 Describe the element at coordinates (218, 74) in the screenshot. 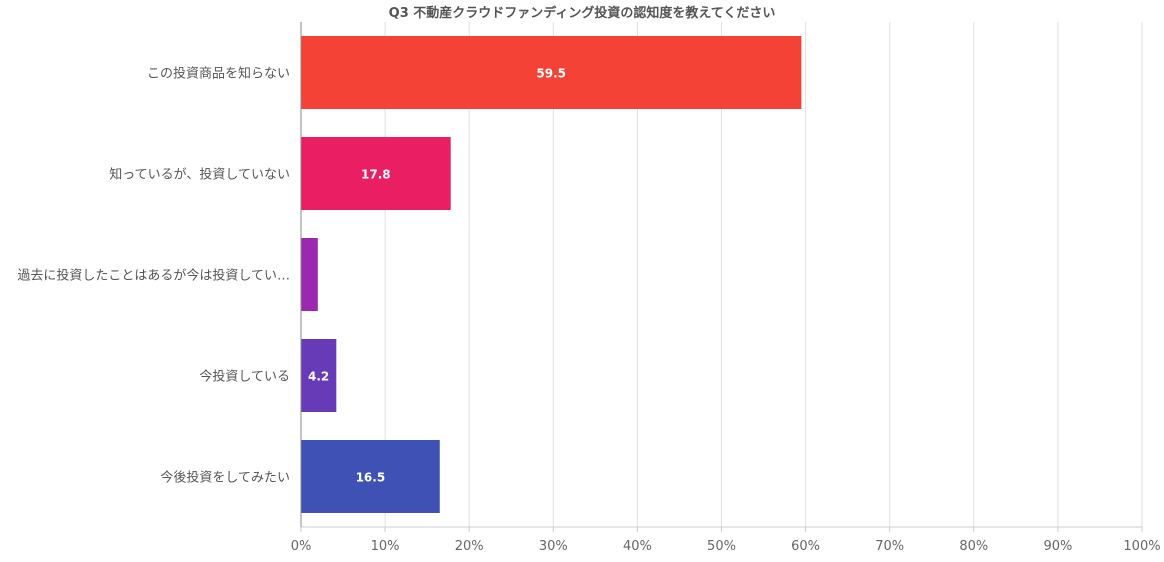

I see `category-label: この投資商品を知らない` at that location.